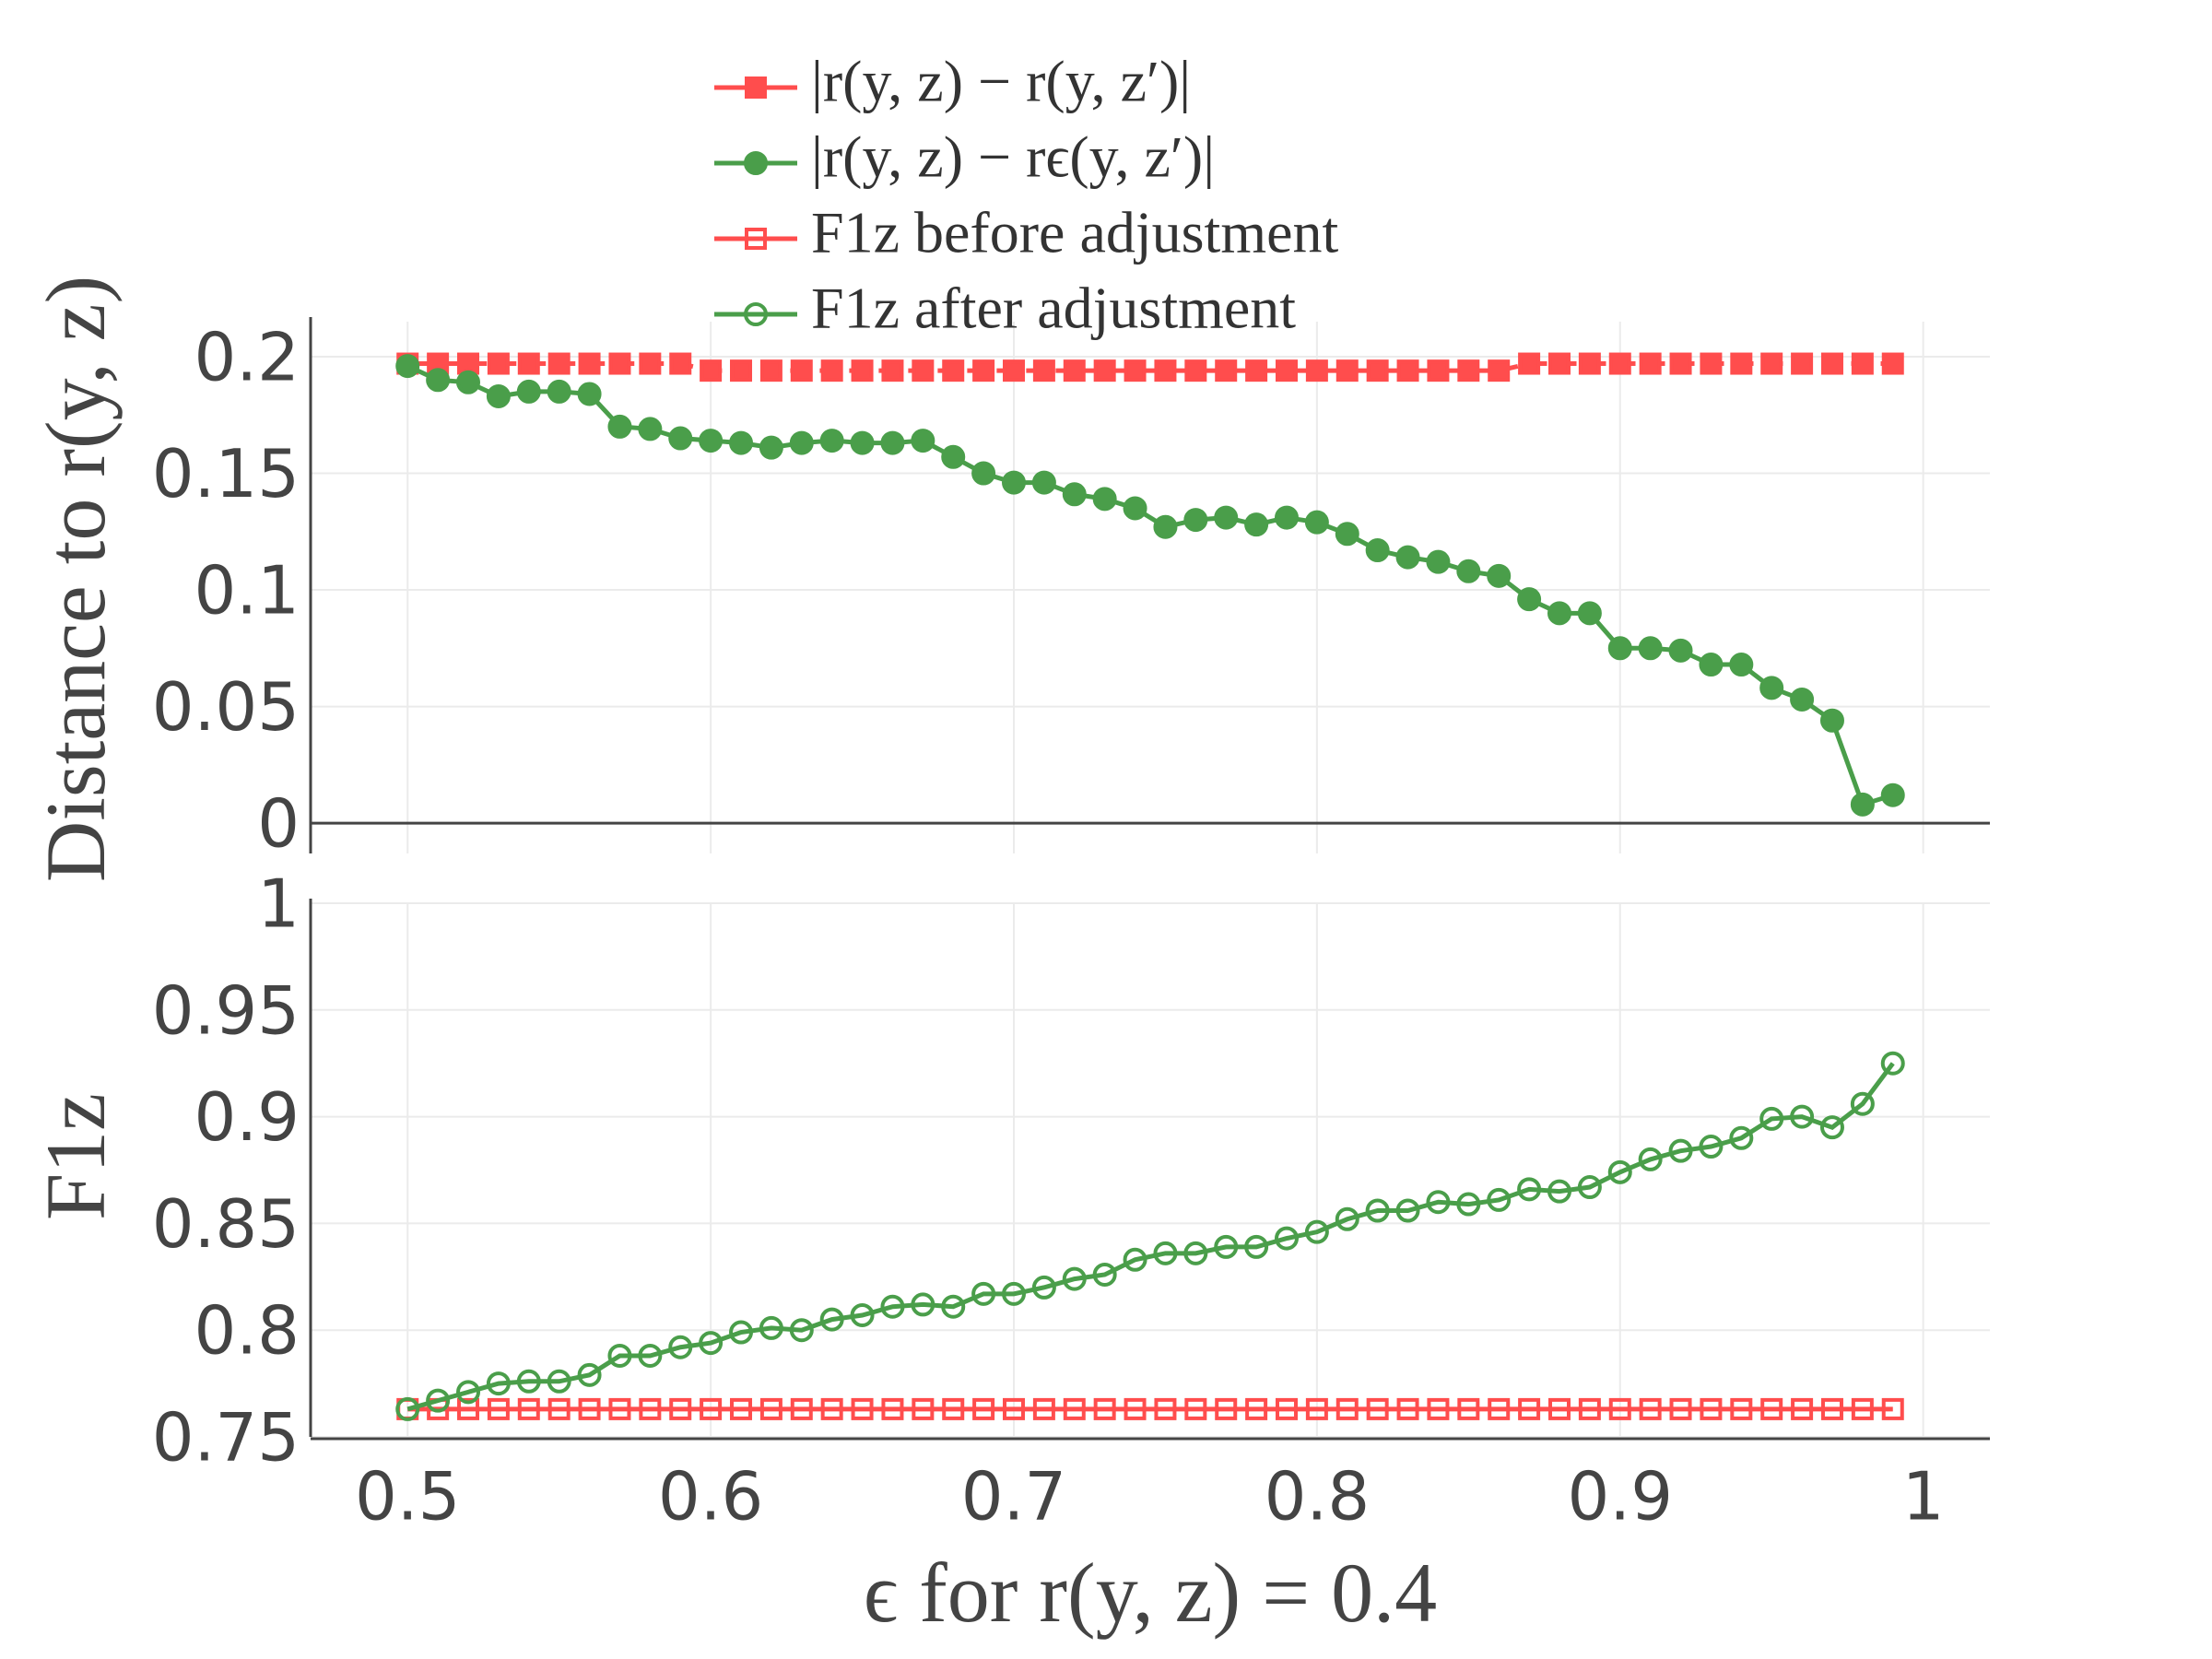  I want to click on y-tick-label: 0.85, so click(226, 1224).